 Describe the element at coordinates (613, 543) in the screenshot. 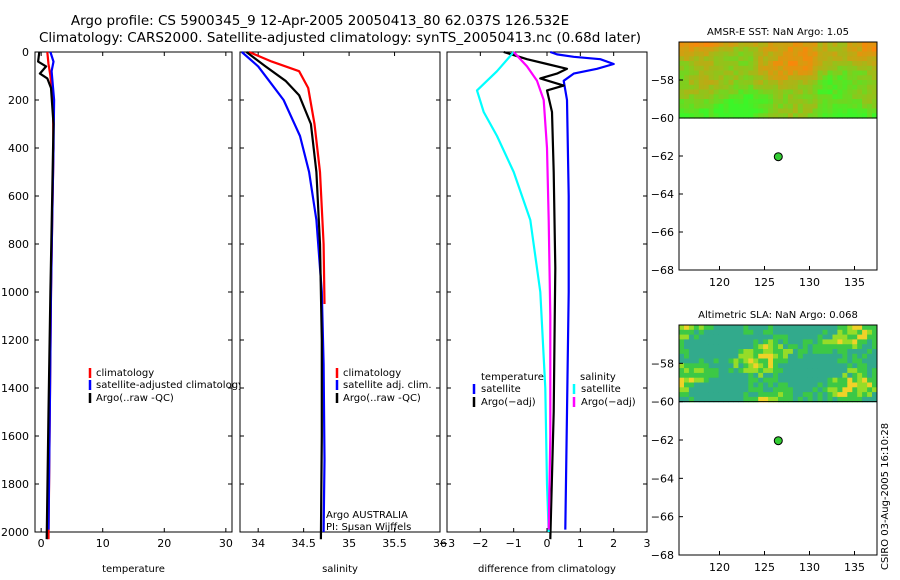

I see `difference-xtick-label: 2` at that location.